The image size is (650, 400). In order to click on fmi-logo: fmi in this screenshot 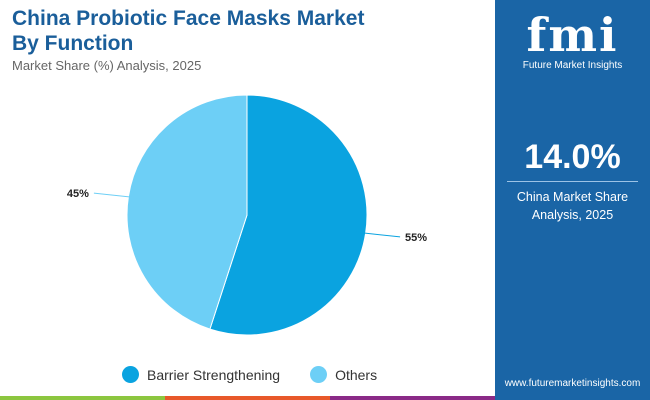, I will do `click(572, 35)`.